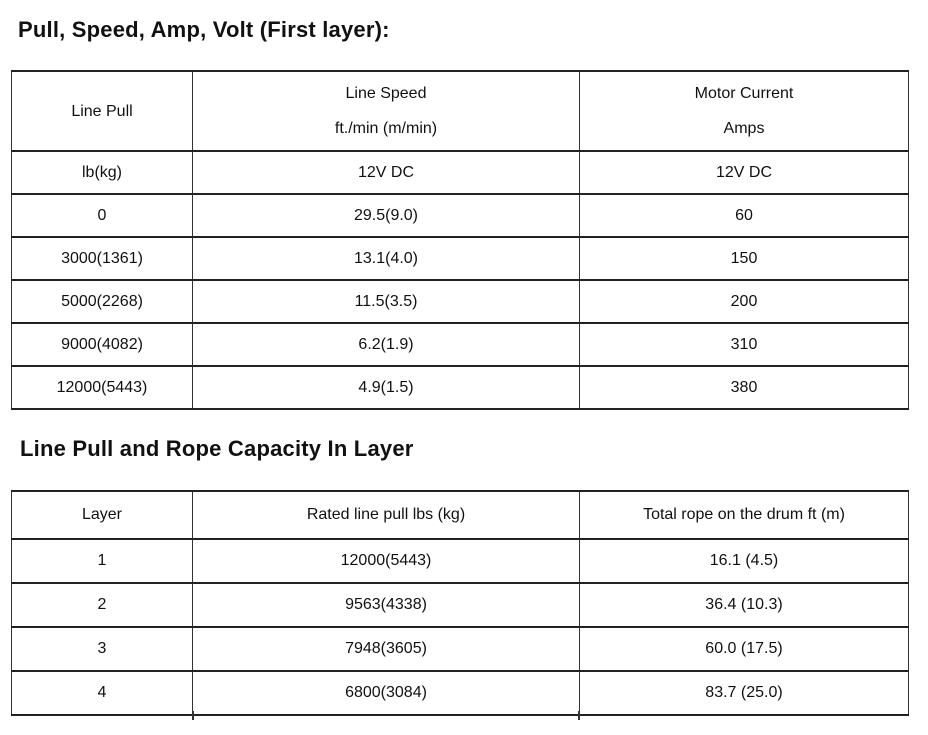 The width and height of the screenshot is (928, 735). Describe the element at coordinates (386, 111) in the screenshot. I see `header-line-speed: Line Speed ft./min (m/min)` at that location.